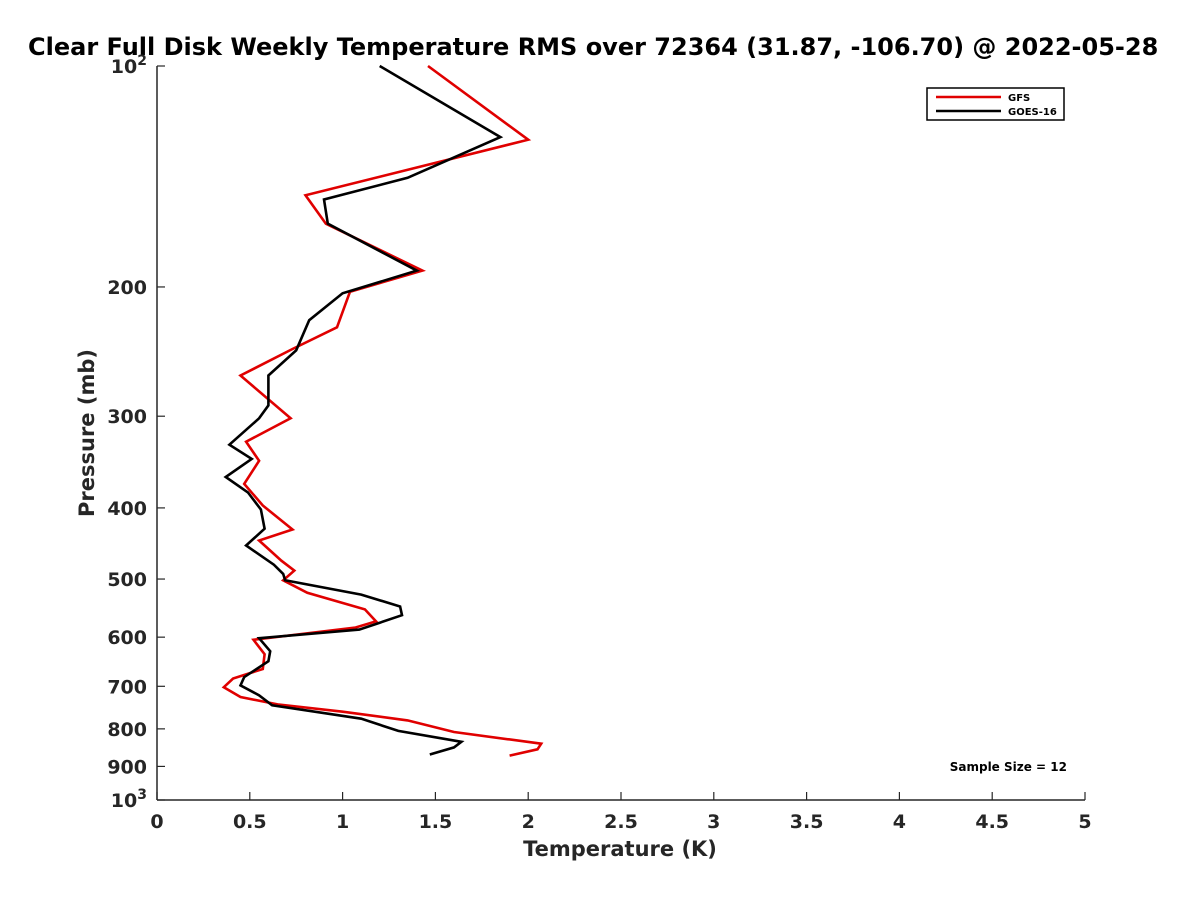  I want to click on y-tick-label: 10², so click(129, 65).